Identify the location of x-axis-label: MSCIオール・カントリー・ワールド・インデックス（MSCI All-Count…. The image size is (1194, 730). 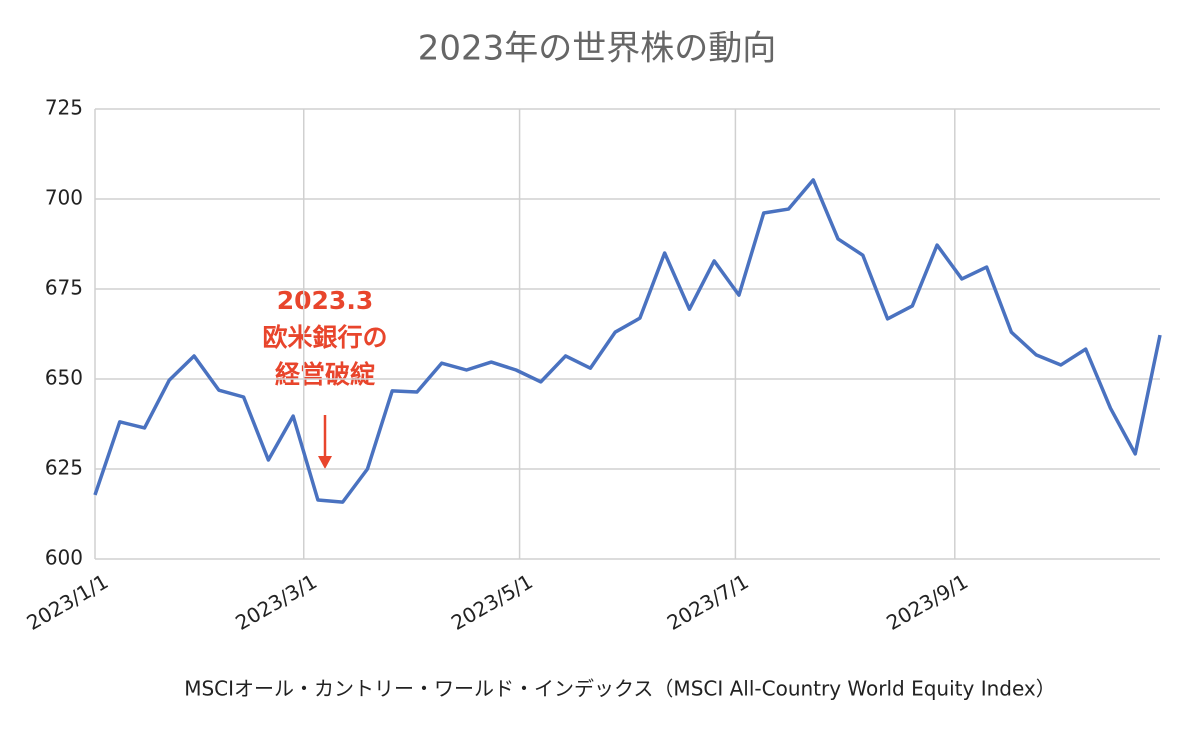
(620, 689).